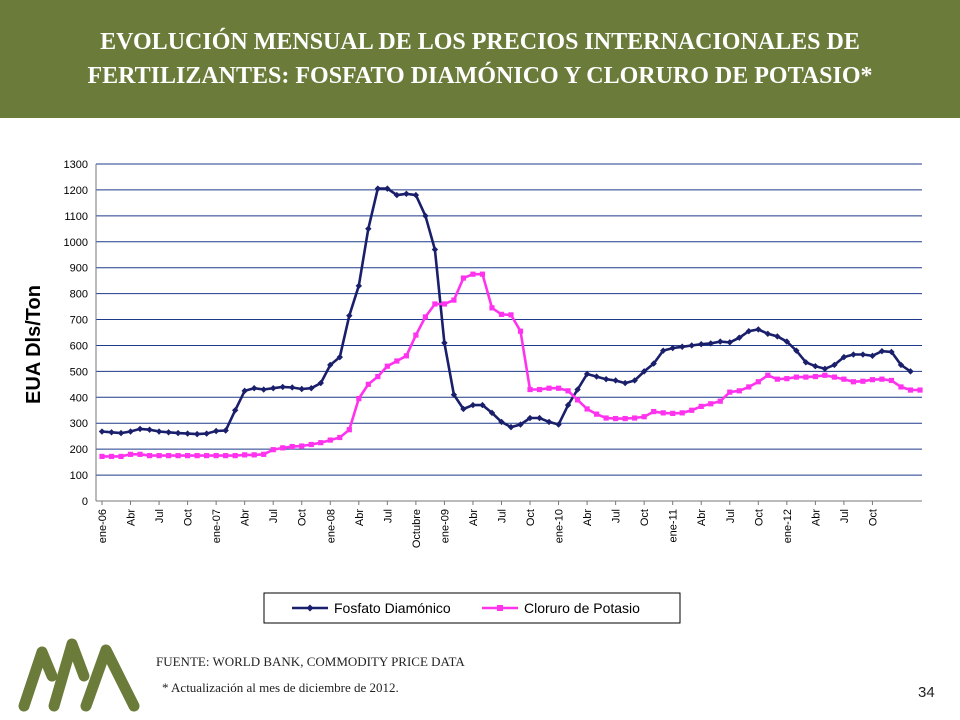 This screenshot has width=960, height=720. Describe the element at coordinates (110, 678) in the screenshot. I see `logo-stroke-right` at that location.